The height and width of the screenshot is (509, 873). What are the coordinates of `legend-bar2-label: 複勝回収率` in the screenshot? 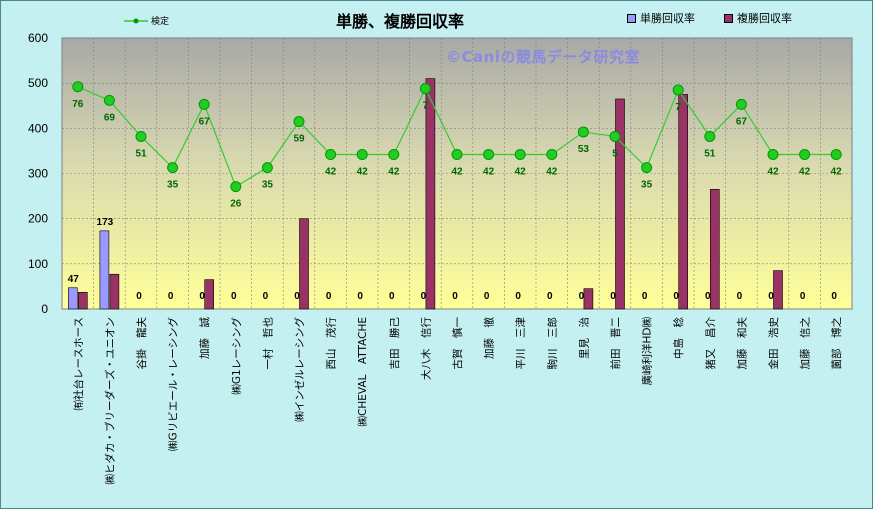 It's located at (764, 18).